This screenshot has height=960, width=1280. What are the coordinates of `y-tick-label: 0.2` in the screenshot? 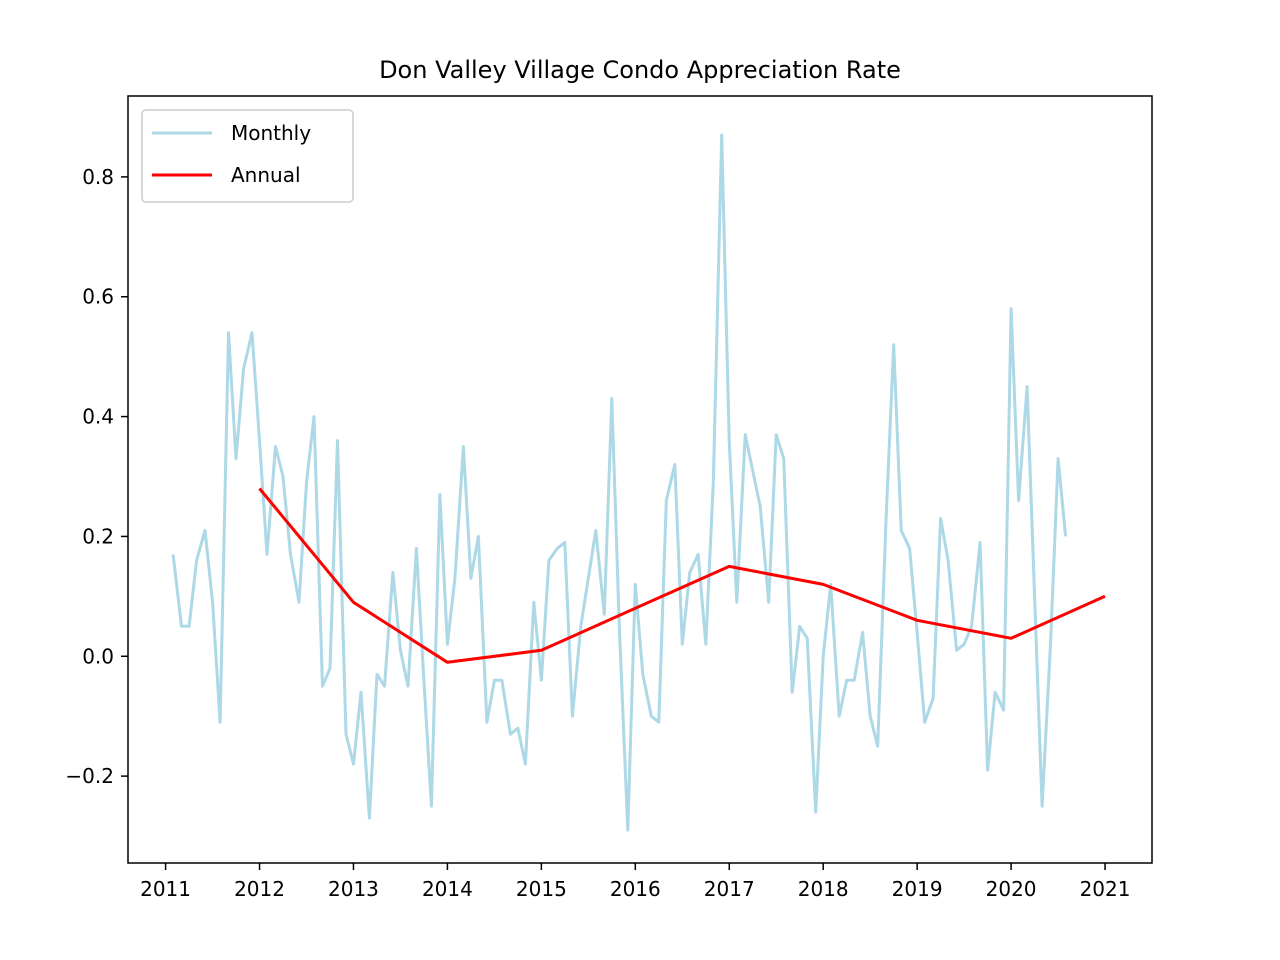 It's located at (98, 536).